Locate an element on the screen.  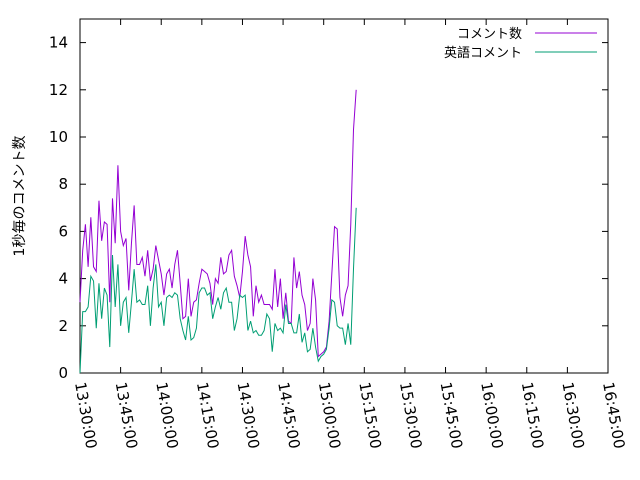
legend-label: 英語コメント is located at coordinates (483, 53).